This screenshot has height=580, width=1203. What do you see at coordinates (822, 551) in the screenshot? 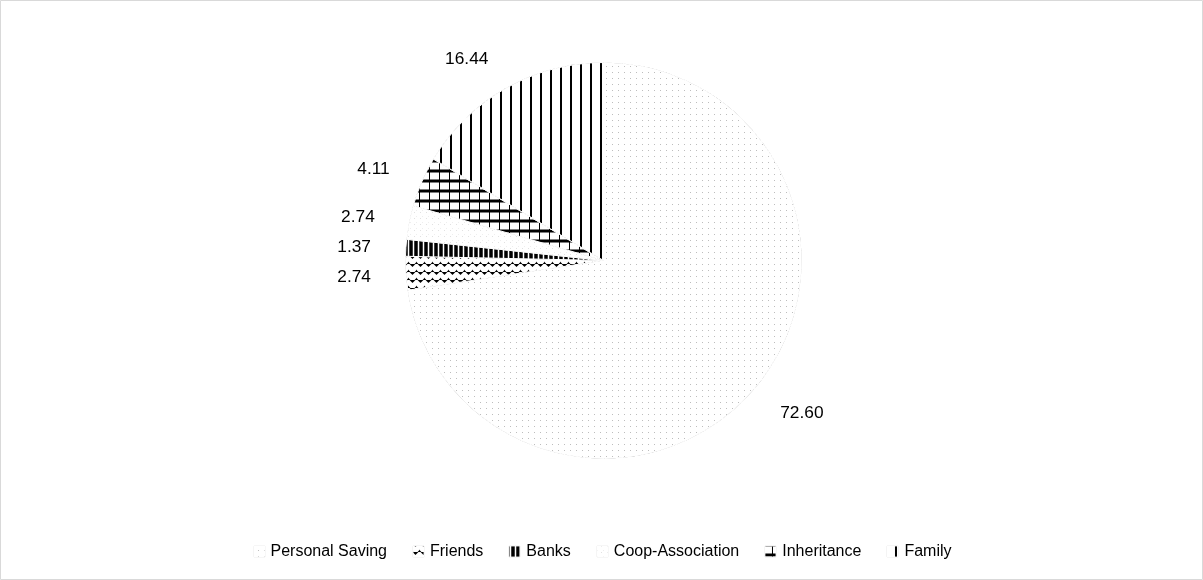
I see `legend-label: Inheritance` at bounding box center [822, 551].